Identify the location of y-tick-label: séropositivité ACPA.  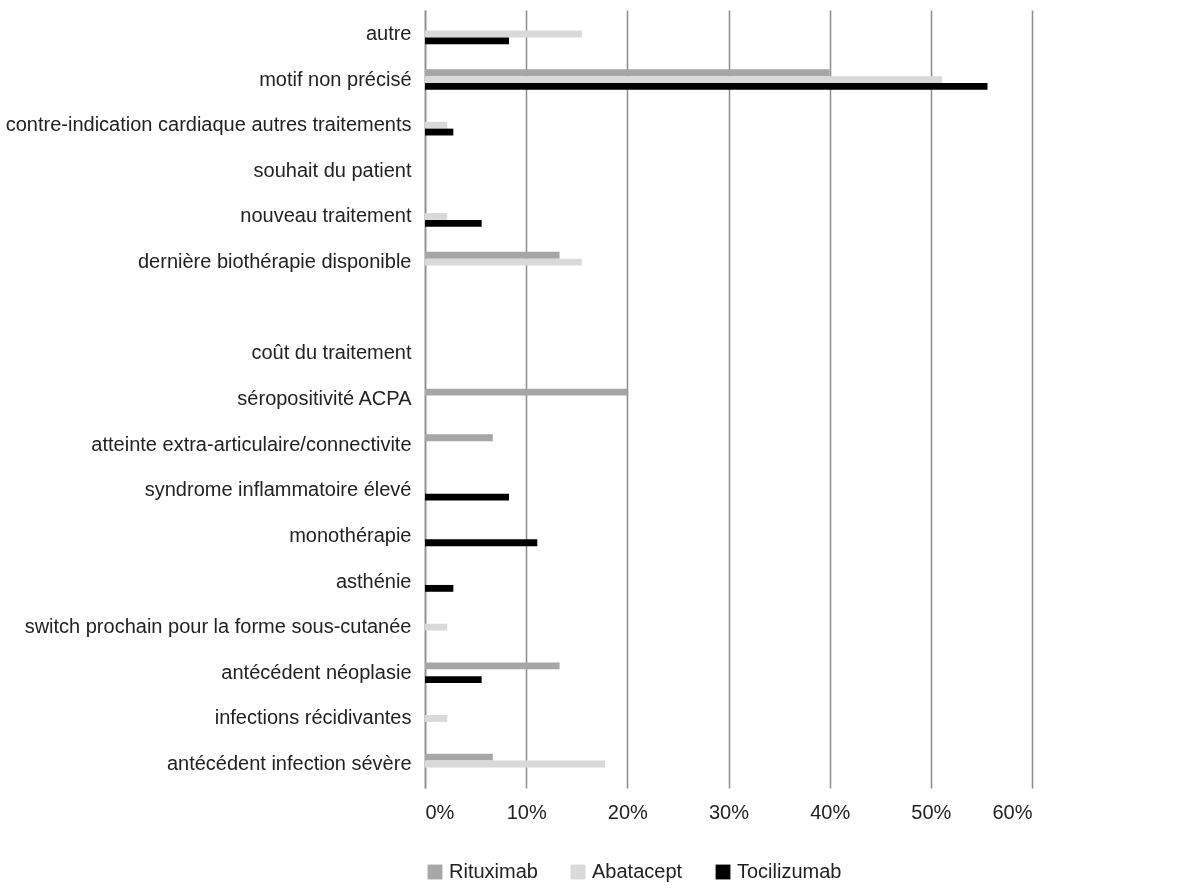
(325, 398).